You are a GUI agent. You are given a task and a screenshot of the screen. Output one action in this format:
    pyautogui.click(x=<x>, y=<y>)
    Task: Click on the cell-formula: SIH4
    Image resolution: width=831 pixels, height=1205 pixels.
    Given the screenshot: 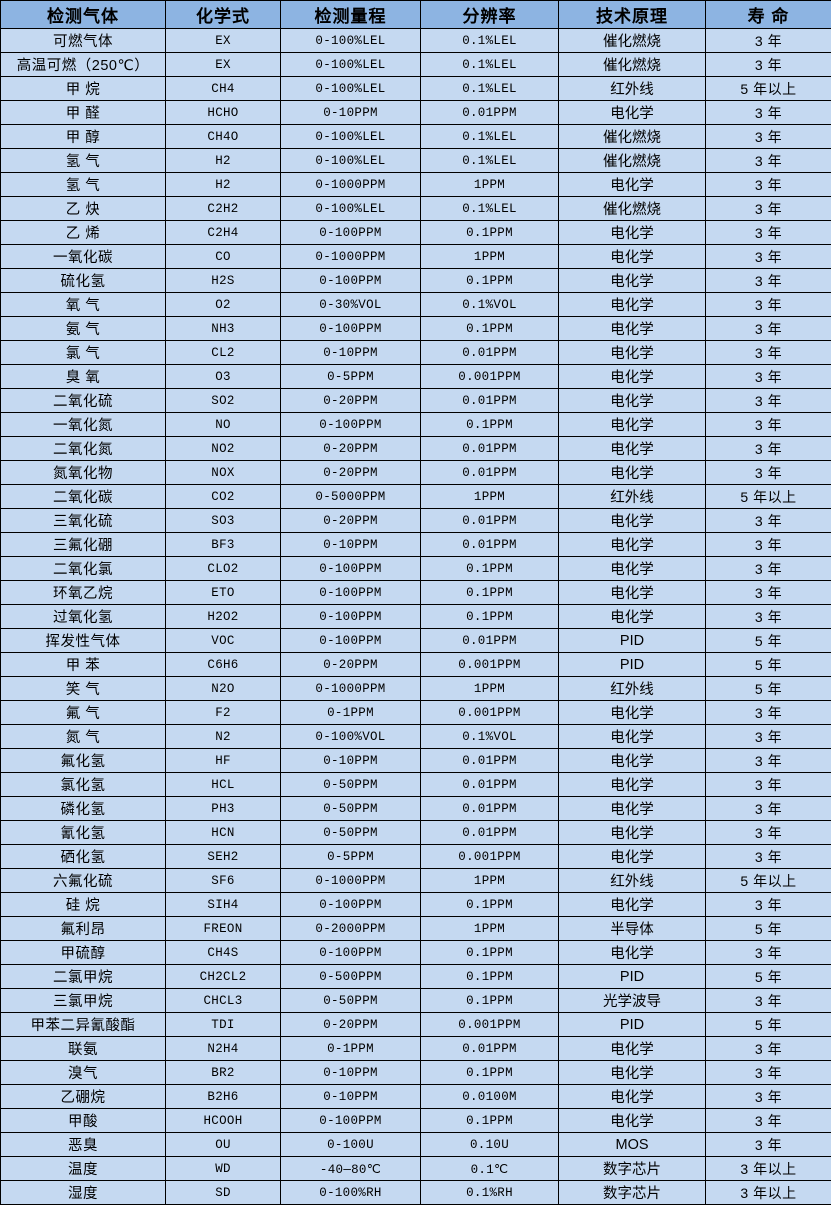 What is the action you would take?
    pyautogui.click(x=223, y=905)
    